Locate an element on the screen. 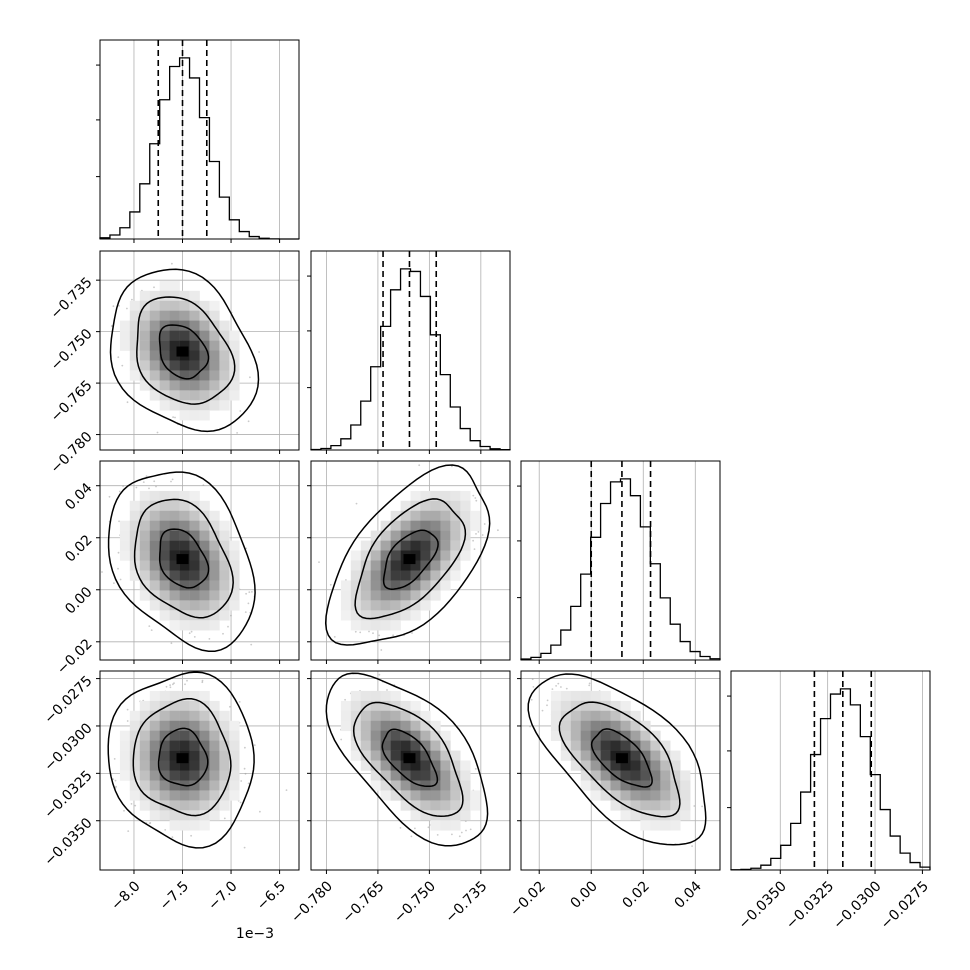 This screenshot has width=970, height=970. panel-frame is located at coordinates (620, 560).